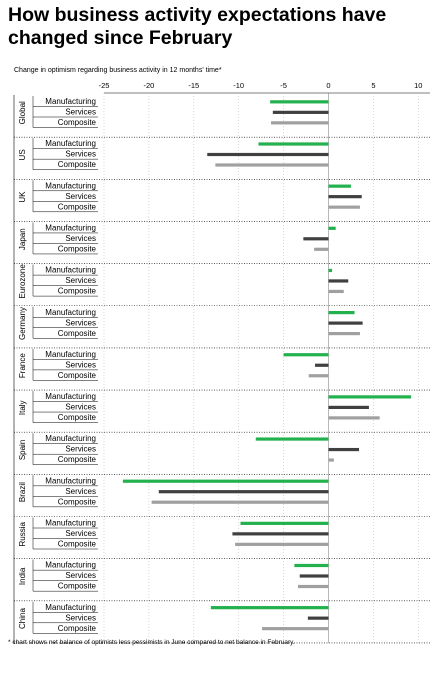  Describe the element at coordinates (22, 281) in the screenshot. I see `group-label: Eurozone` at that location.